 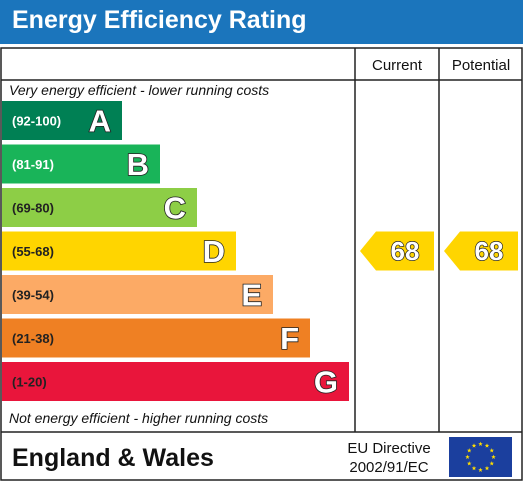 What do you see at coordinates (137, 294) in the screenshot?
I see `band-e` at bounding box center [137, 294].